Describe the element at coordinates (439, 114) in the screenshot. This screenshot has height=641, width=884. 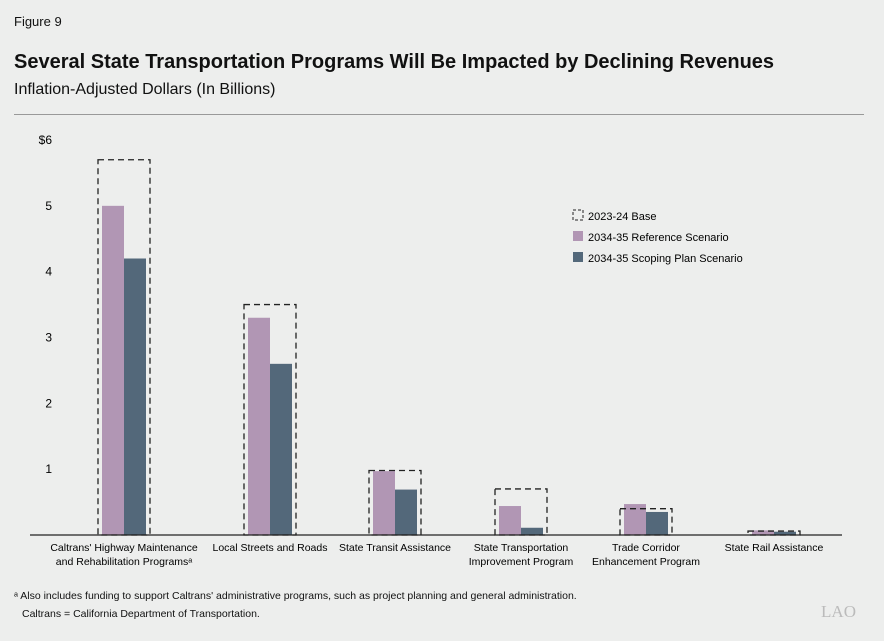
I see `divider` at that location.